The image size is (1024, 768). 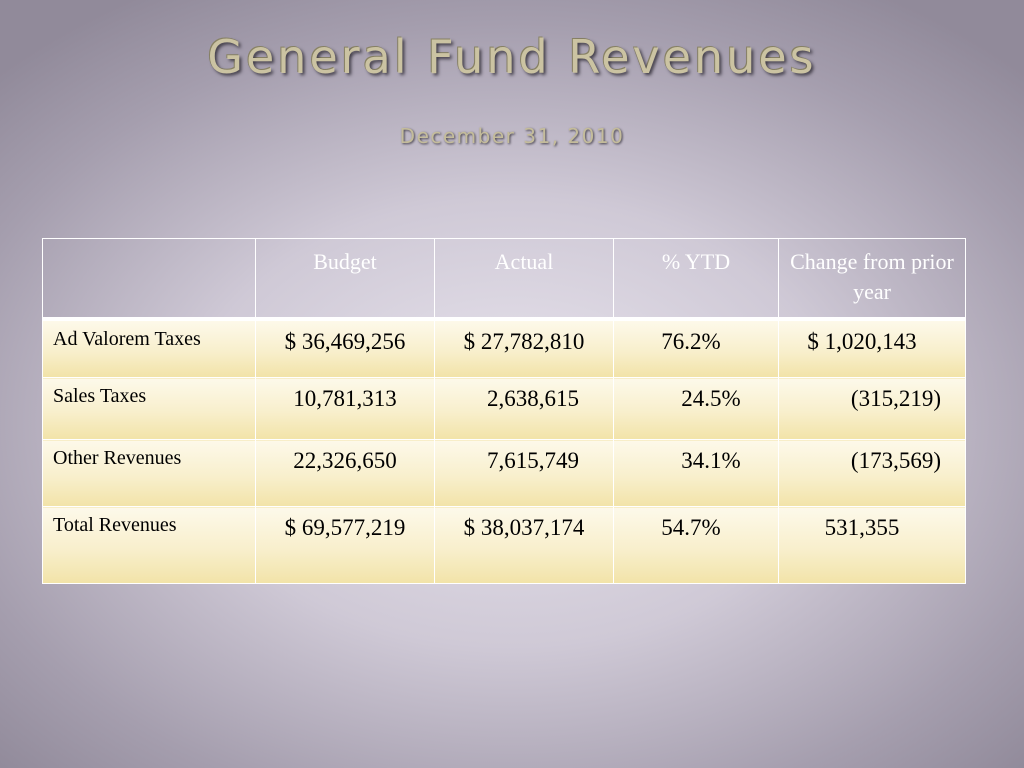 What do you see at coordinates (345, 279) in the screenshot?
I see `header-budget: Budget` at bounding box center [345, 279].